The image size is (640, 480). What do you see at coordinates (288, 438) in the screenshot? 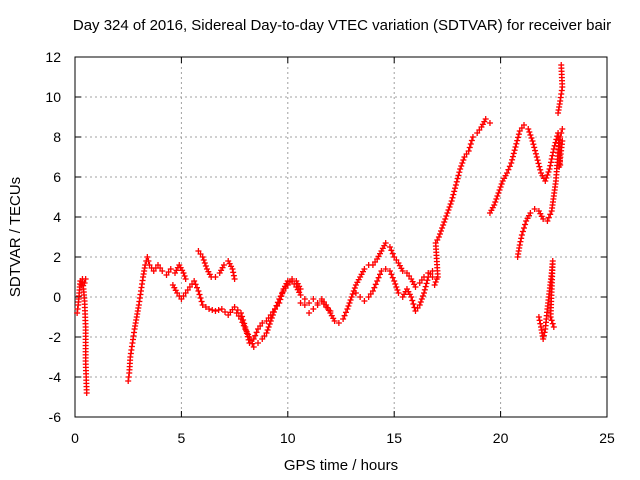
I see `x-tick-label: 10` at bounding box center [288, 438].